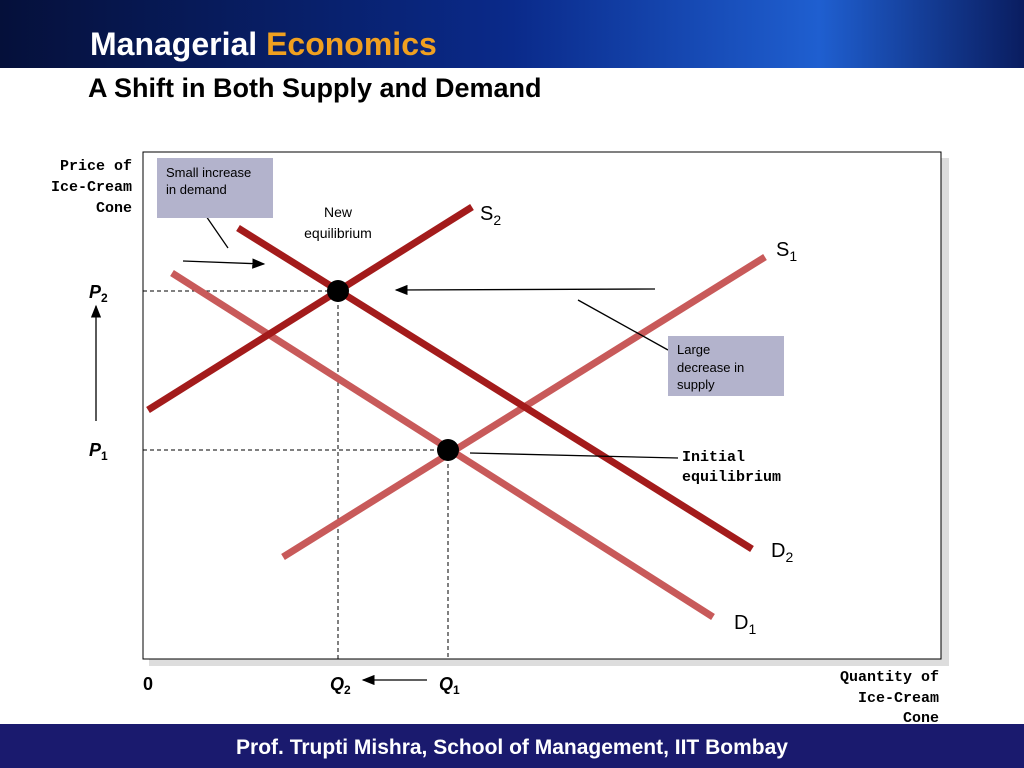 Image resolution: width=1024 pixels, height=768 pixels. Describe the element at coordinates (96, 166) in the screenshot. I see `y-label-line: Price of` at that location.